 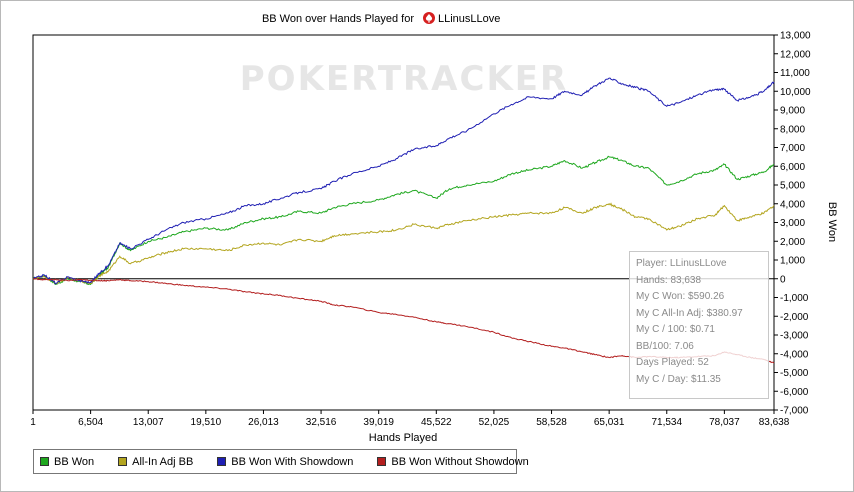 What do you see at coordinates (794, 411) in the screenshot?
I see `y-tick-label: -7,000` at bounding box center [794, 411].